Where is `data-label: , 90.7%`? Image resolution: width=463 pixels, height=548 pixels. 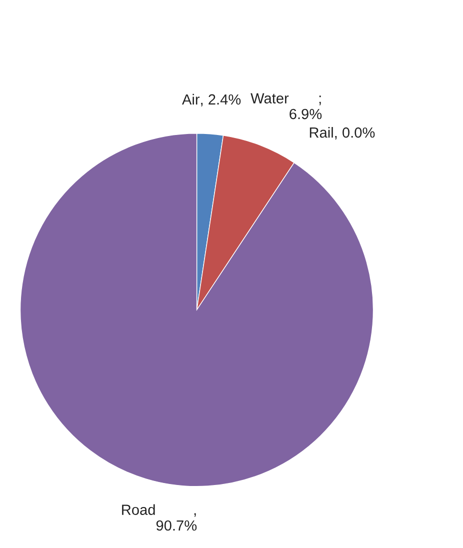 data-label: , 90.7% is located at coordinates (176, 522).